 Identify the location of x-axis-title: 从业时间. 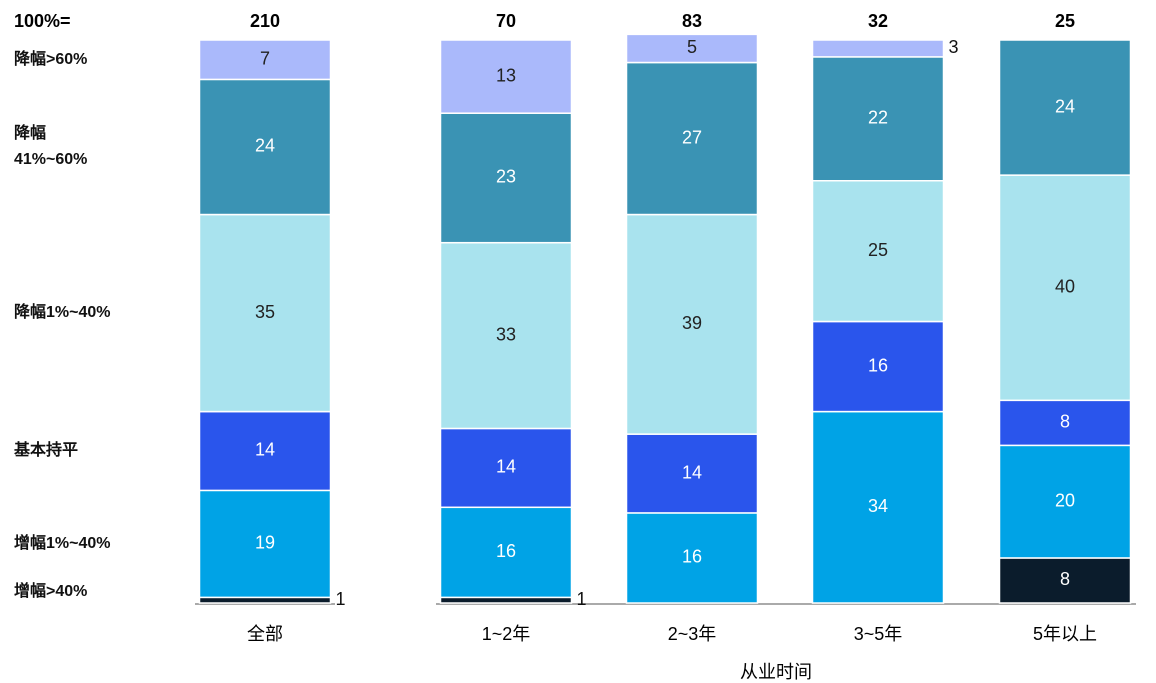
(776, 672).